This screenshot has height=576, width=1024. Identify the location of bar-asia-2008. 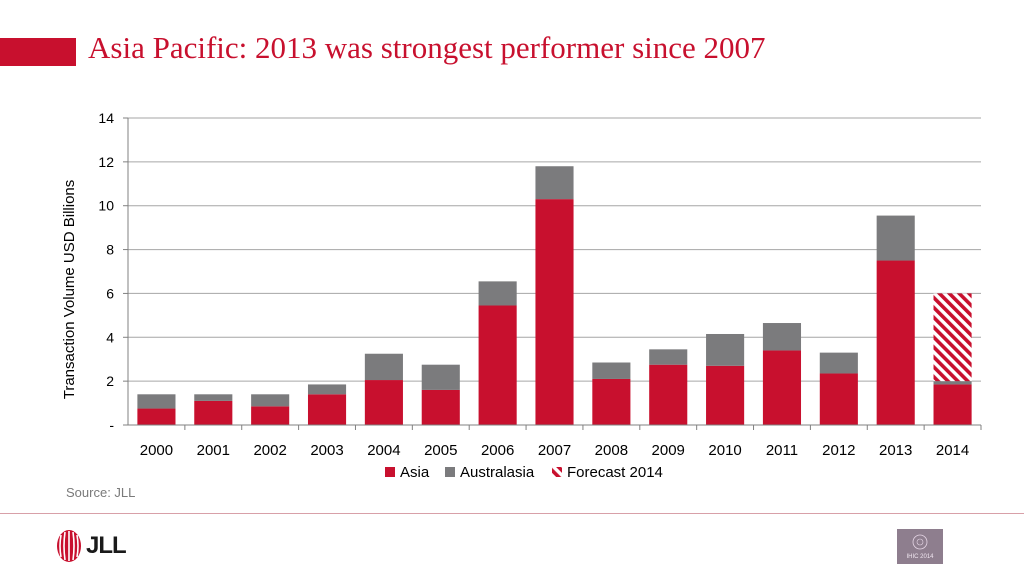
(611, 401).